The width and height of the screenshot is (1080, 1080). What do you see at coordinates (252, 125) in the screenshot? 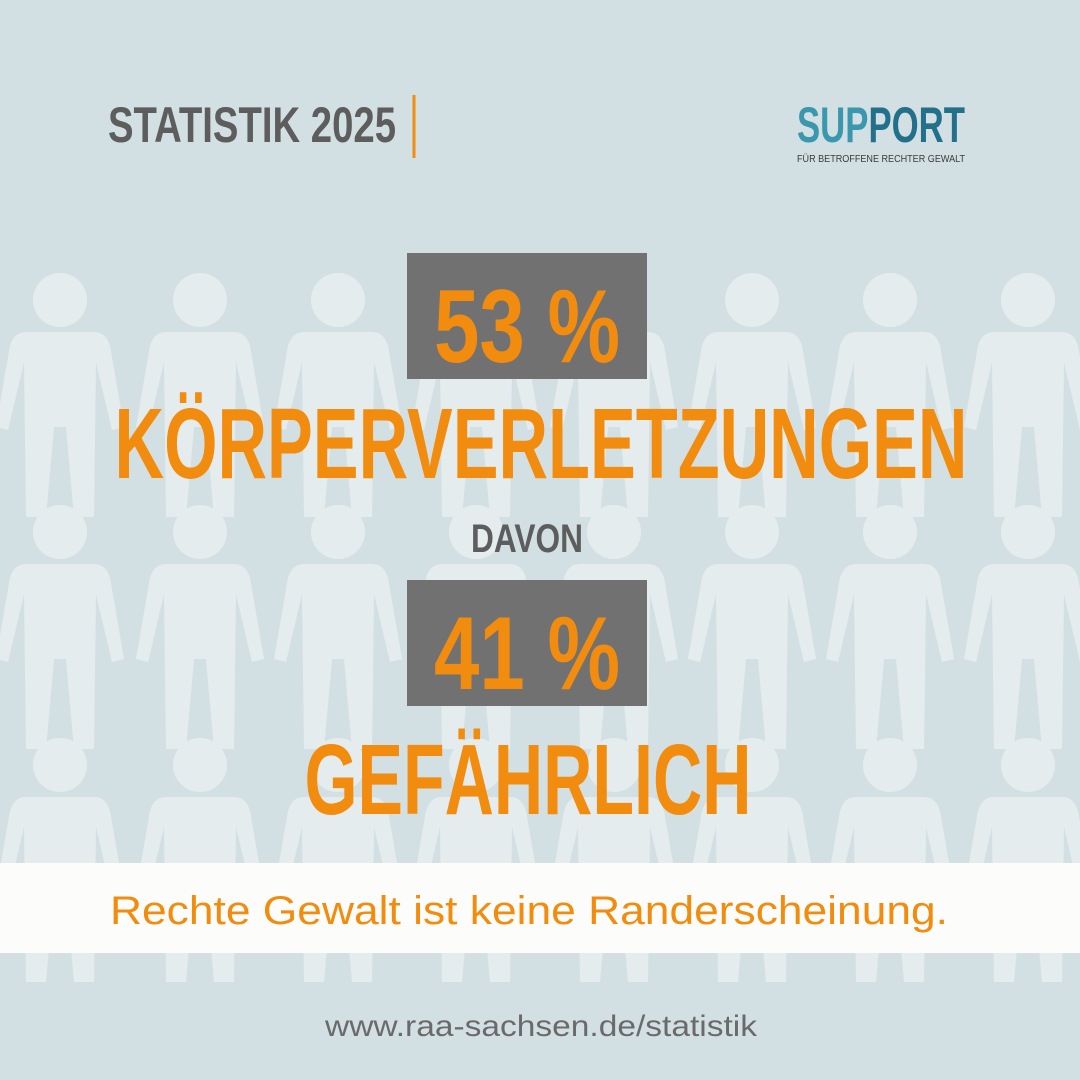
I see `header-title: STATISTIK 2025` at bounding box center [252, 125].